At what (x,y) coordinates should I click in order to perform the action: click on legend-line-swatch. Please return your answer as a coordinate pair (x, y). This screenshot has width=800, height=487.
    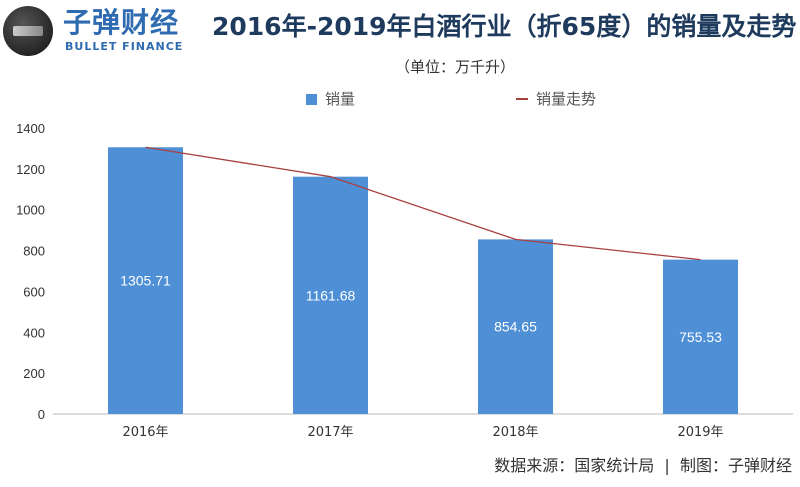
    Looking at the image, I should click on (522, 99).